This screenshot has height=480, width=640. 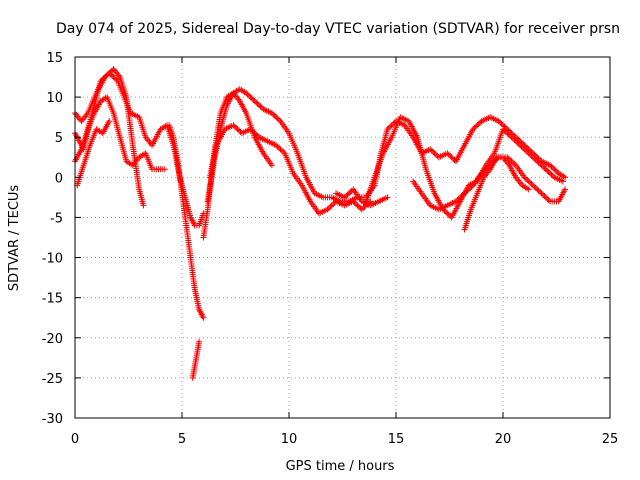 What do you see at coordinates (59, 138) in the screenshot?
I see `y-tick-label: 5` at bounding box center [59, 138].